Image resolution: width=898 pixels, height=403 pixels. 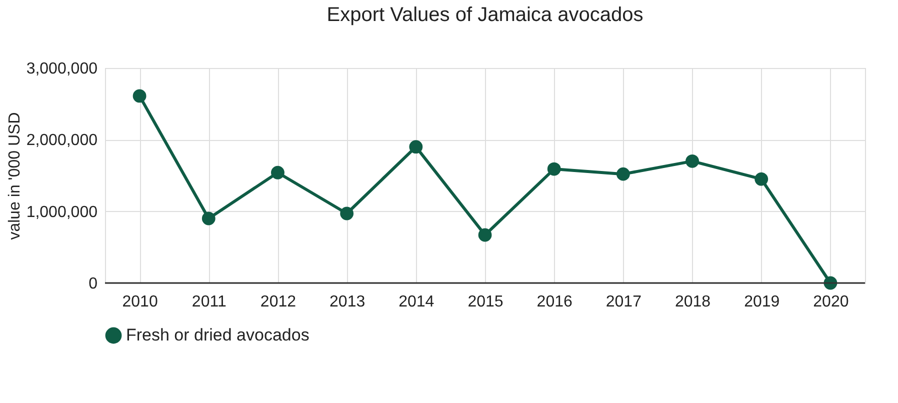 What do you see at coordinates (140, 302) in the screenshot?
I see `x-tick-label: 2010` at bounding box center [140, 302].